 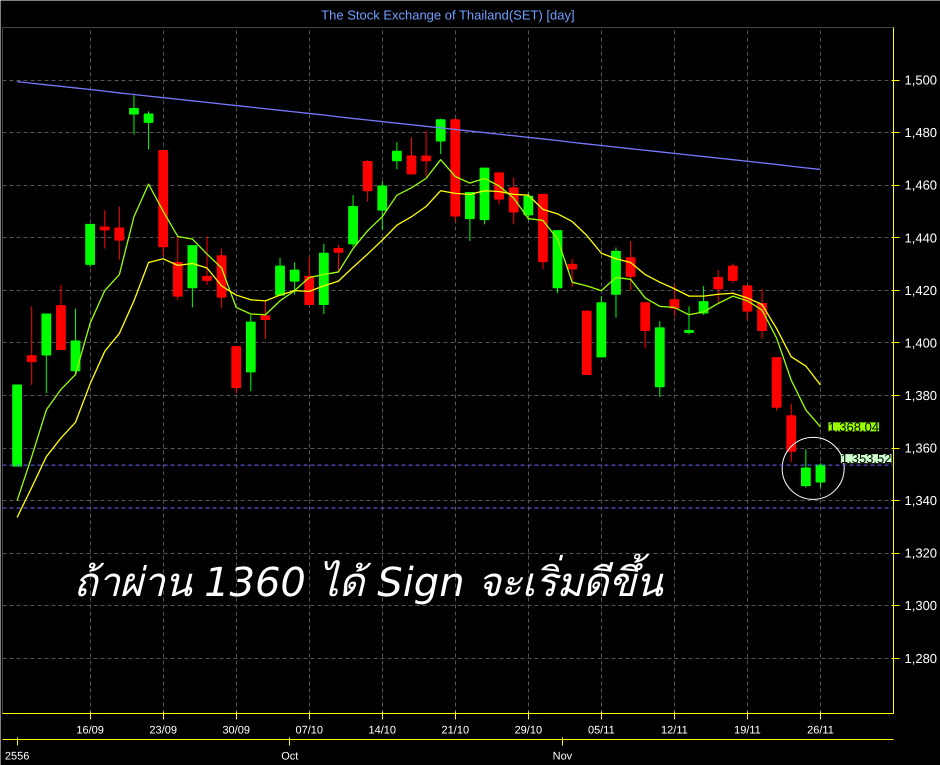 I want to click on y-tick-label: 1,500, so click(x=921, y=80).